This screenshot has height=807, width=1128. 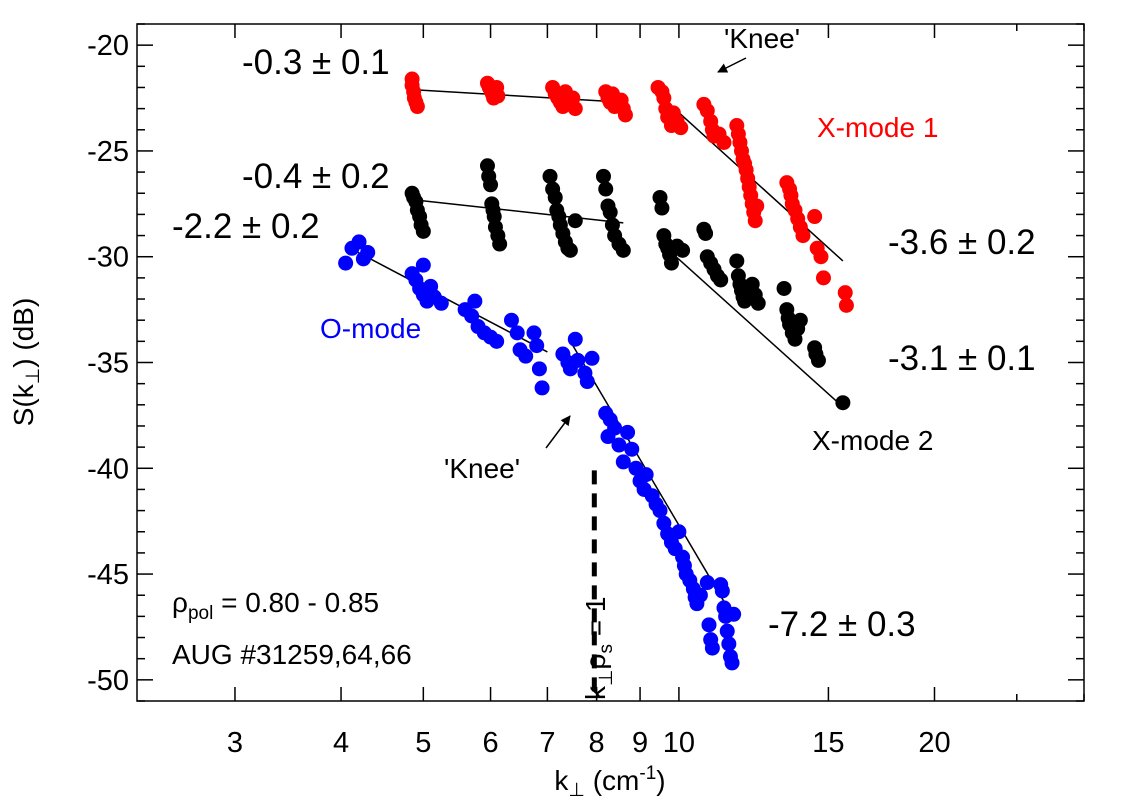 I want to click on knee-bottom-label: 'Knee', so click(x=482, y=468).